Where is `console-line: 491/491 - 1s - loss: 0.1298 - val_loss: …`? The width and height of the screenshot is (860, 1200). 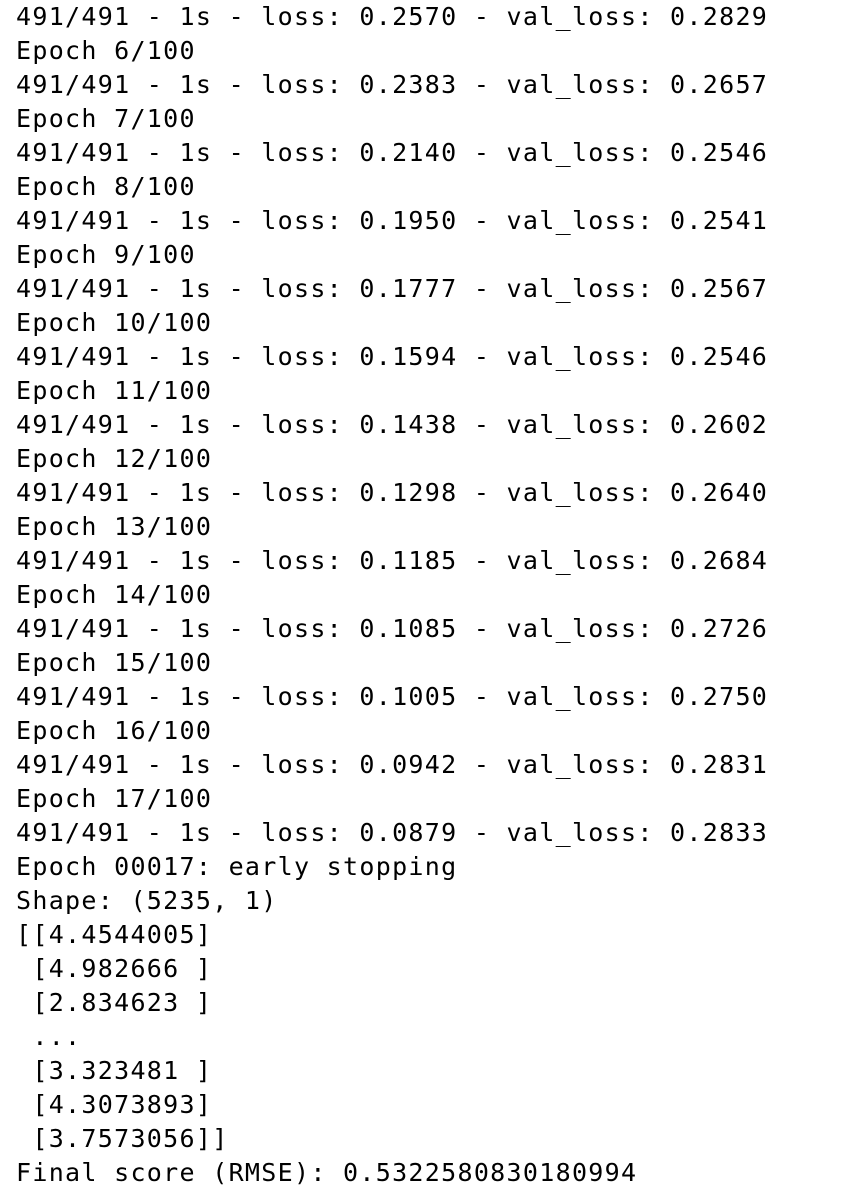
console-line: 491/491 - 1s - loss: 0.1298 - val_loss: … is located at coordinates (392, 492).